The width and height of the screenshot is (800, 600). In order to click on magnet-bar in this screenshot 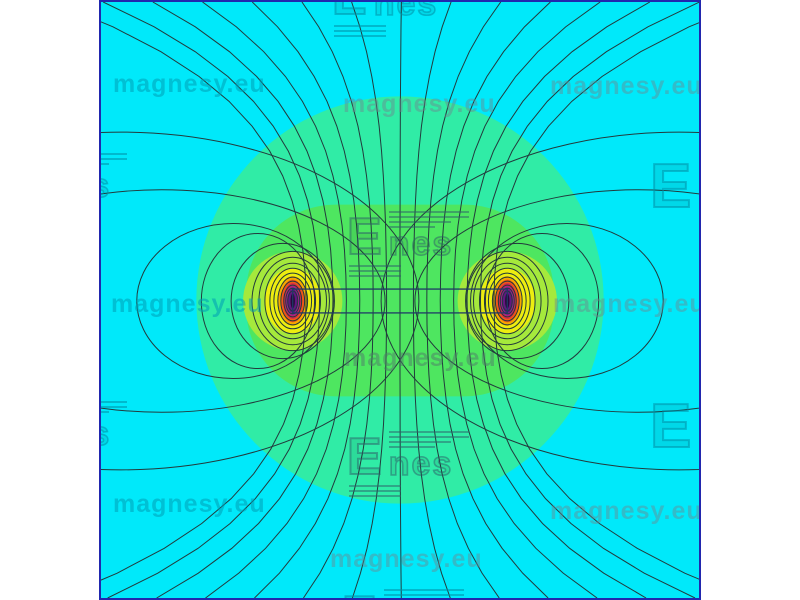, I will do `click(400, 301)`.